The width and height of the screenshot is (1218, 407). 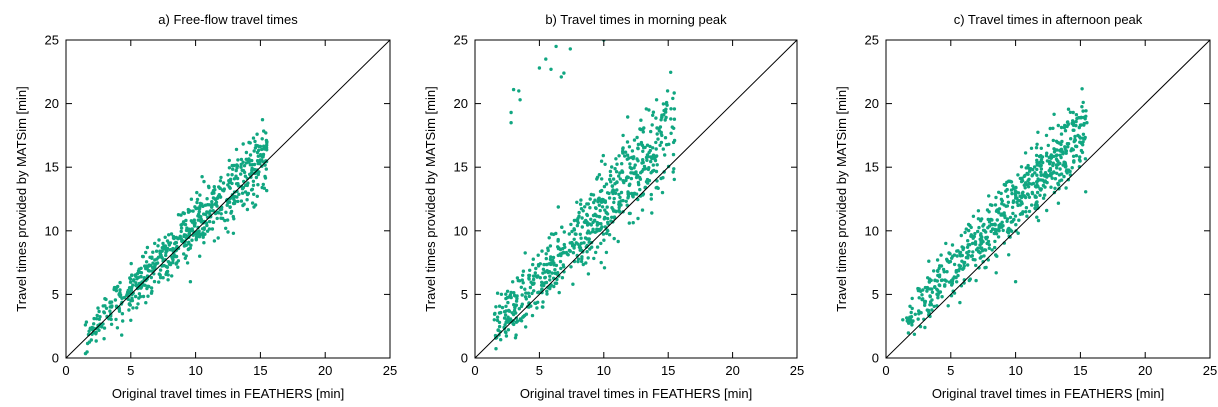 What do you see at coordinates (797, 370) in the screenshot?
I see `x-tick-label: 25` at bounding box center [797, 370].